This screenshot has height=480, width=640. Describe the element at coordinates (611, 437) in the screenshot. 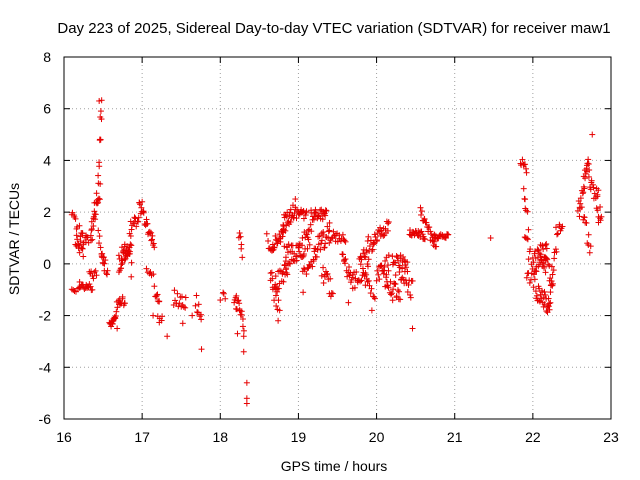

I see `x-tick-label: 23` at that location.